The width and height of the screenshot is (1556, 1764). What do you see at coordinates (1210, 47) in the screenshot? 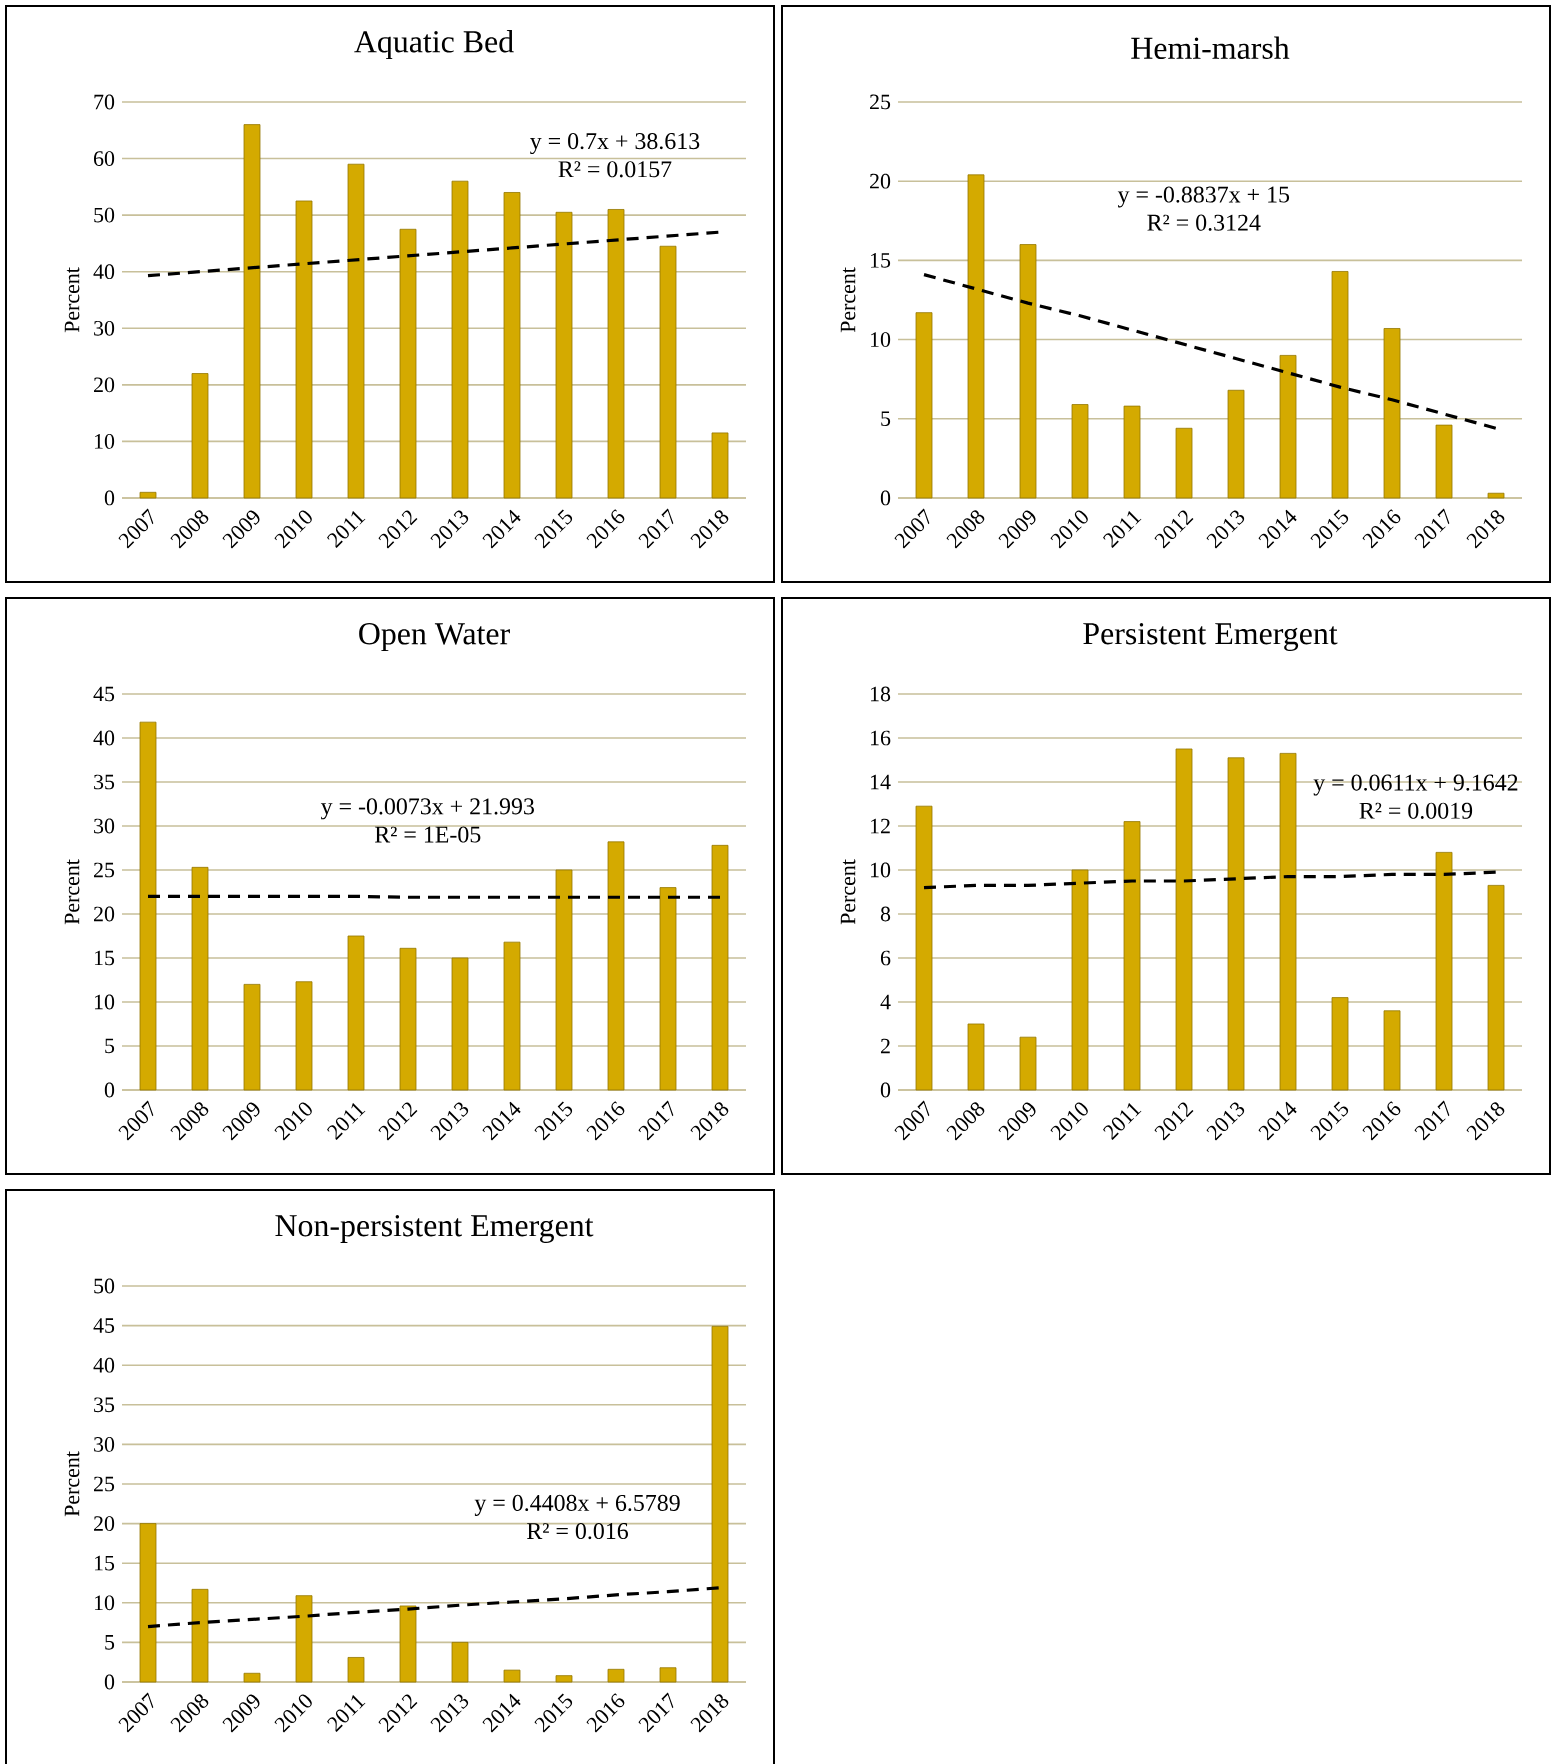
I see `chart-title: Hemi-marsh` at bounding box center [1210, 47].